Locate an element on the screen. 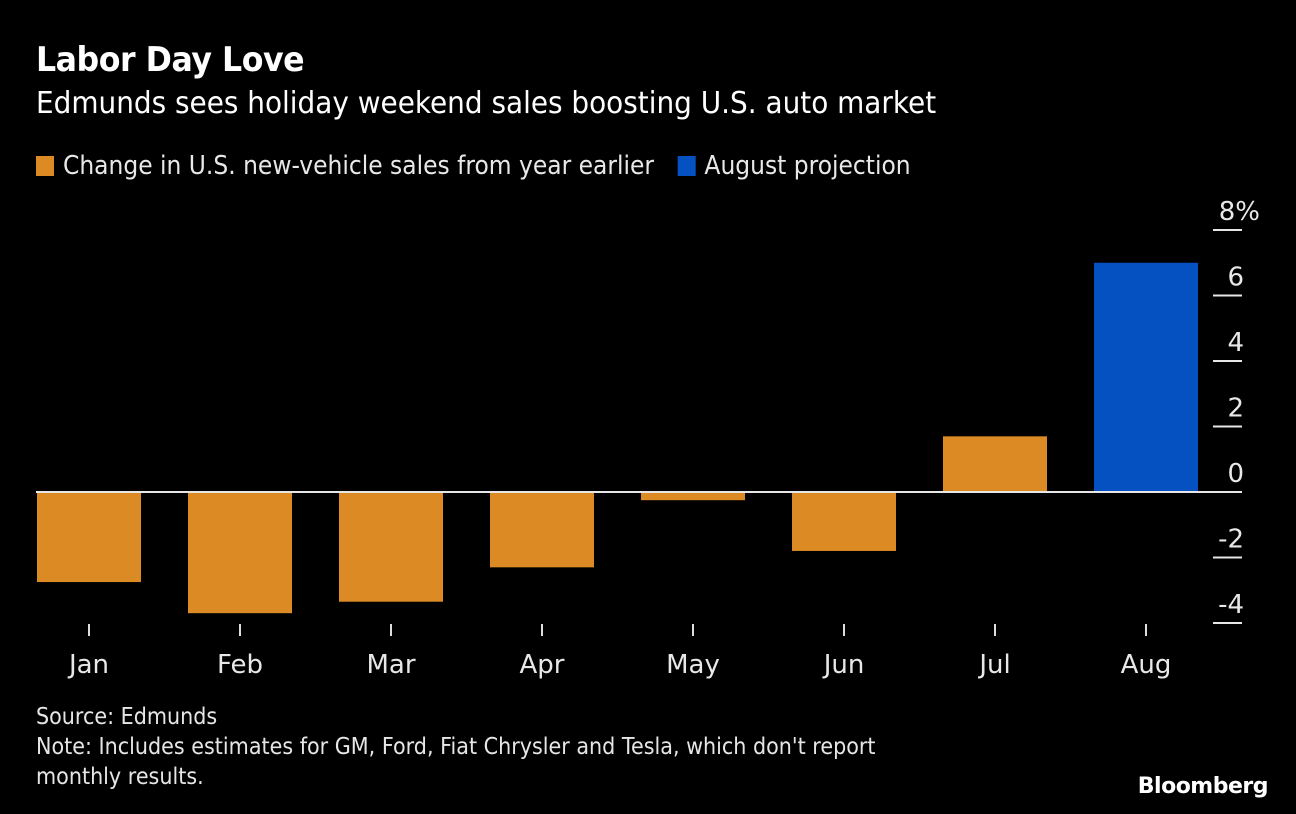  x-tick-label-aug: Aug is located at coordinates (1146, 665).